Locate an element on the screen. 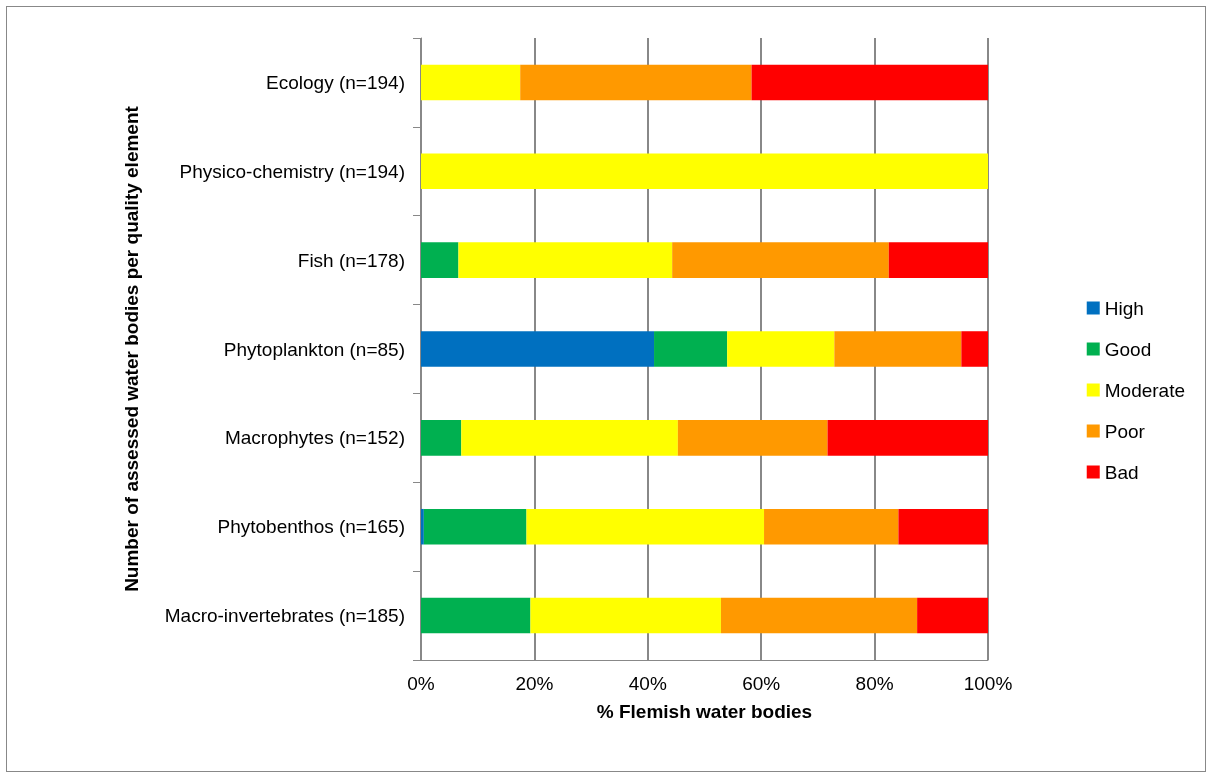 This screenshot has width=1214, height=780. y-tick-label: Physico-chemistry (n=194) is located at coordinates (292, 171).